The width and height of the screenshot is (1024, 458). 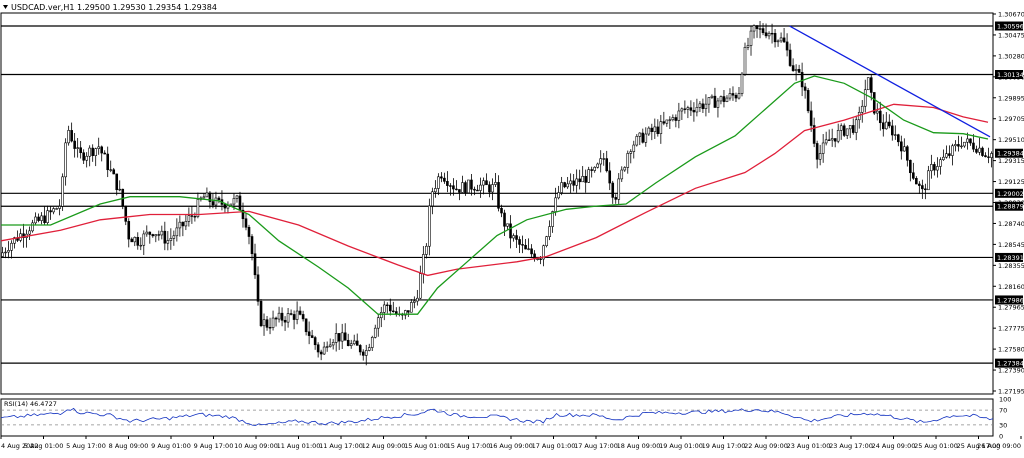 I want to click on time-tick-label: 22 Aug 09:00, so click(x=766, y=446).